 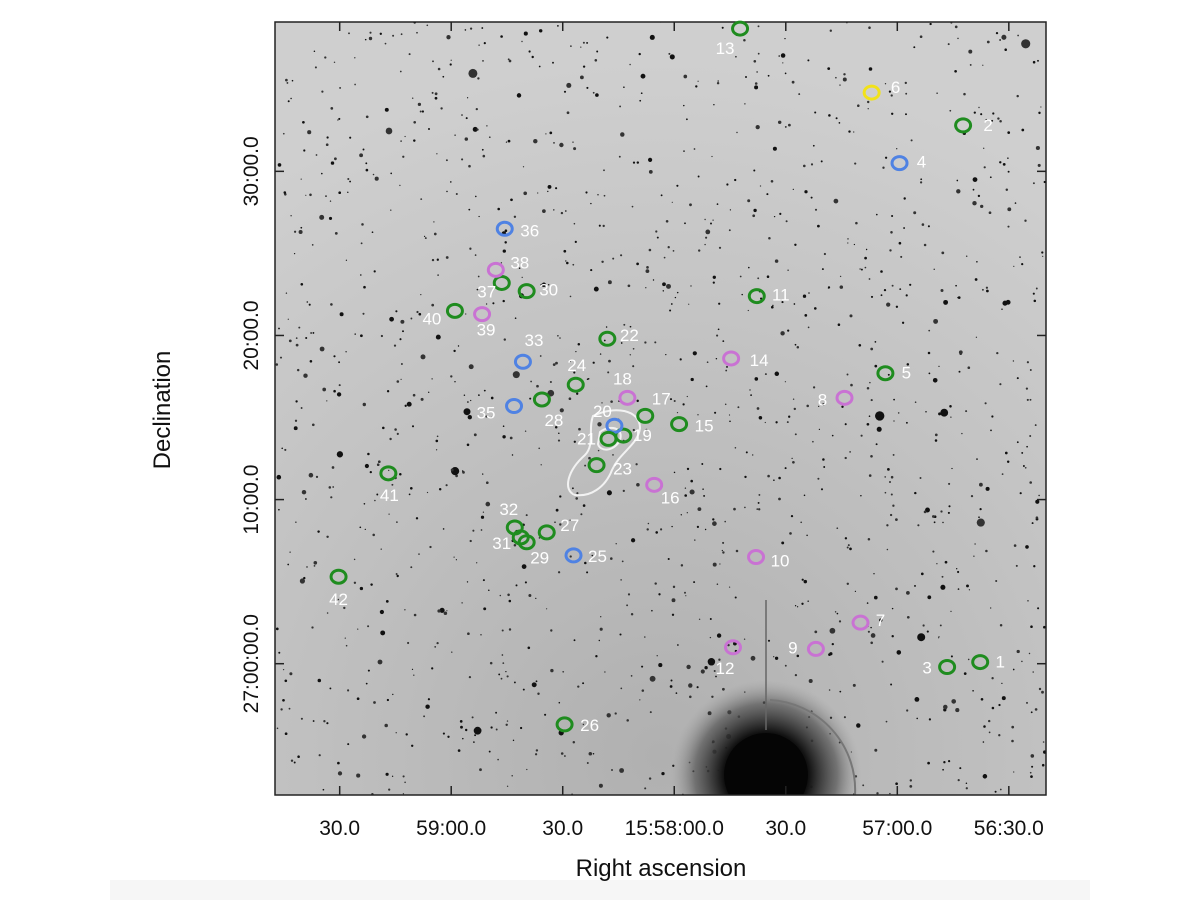 What do you see at coordinates (670, 497) in the screenshot?
I see `marker-label: 16` at bounding box center [670, 497].